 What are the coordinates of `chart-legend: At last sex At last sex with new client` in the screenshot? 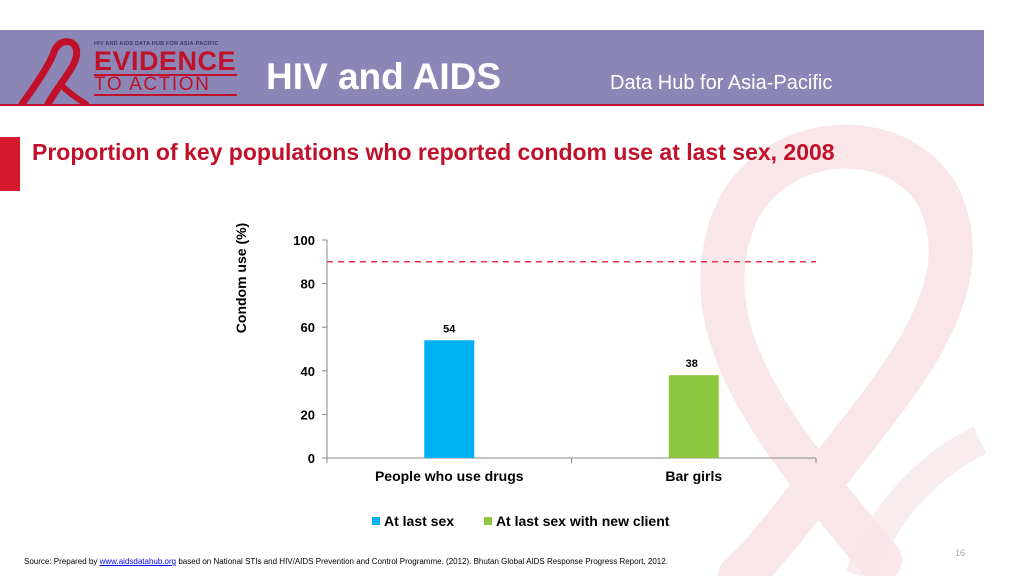 It's located at (533, 521).